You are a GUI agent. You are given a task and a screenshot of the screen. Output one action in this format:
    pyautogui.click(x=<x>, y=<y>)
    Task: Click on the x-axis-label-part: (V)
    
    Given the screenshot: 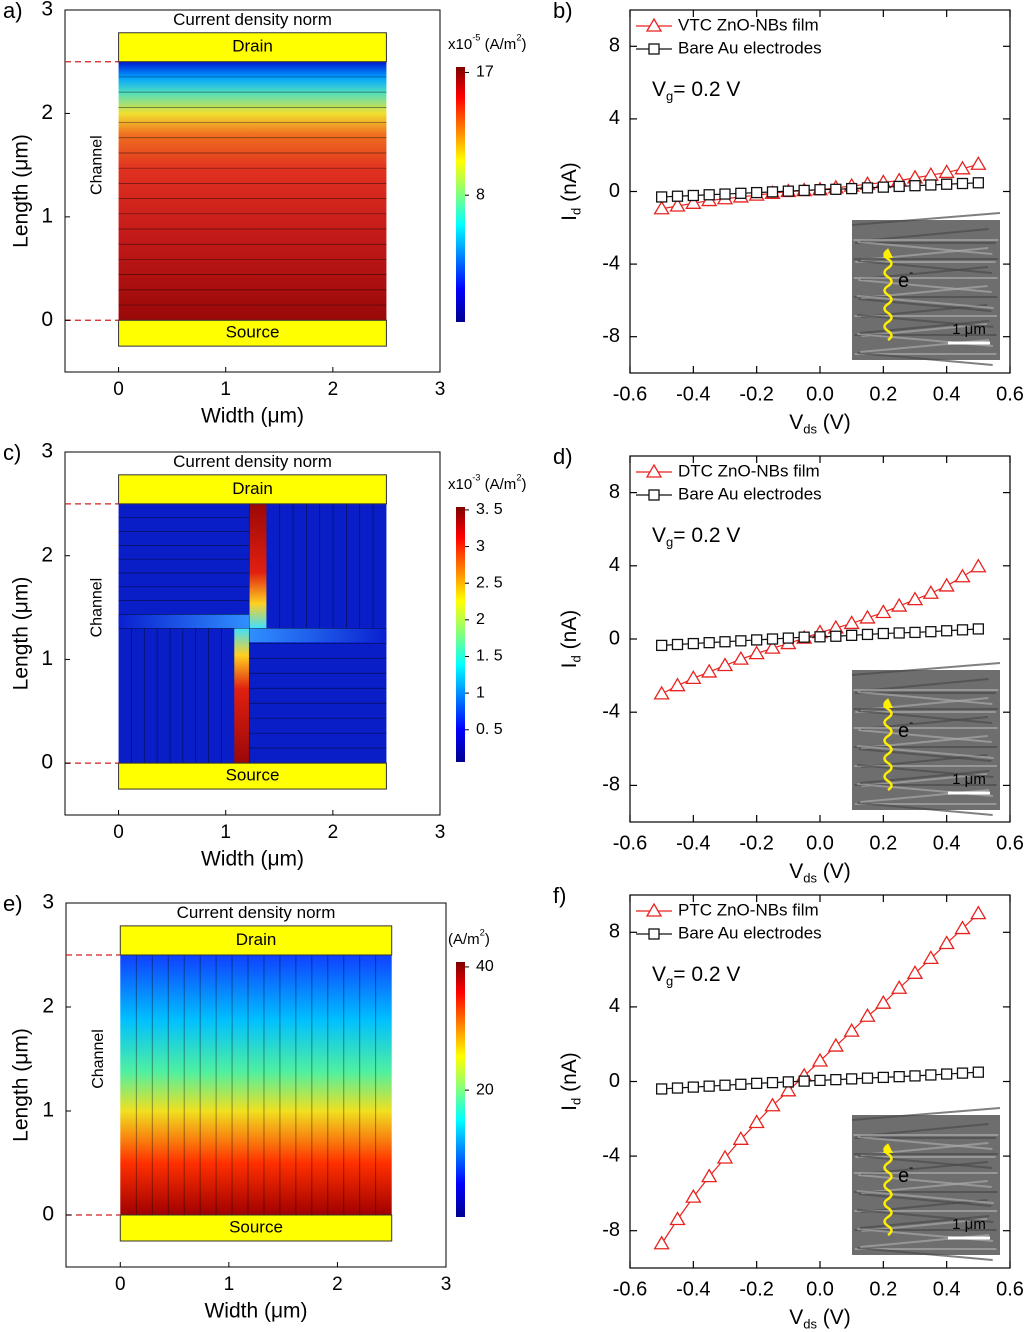 What is the action you would take?
    pyautogui.click(x=834, y=422)
    